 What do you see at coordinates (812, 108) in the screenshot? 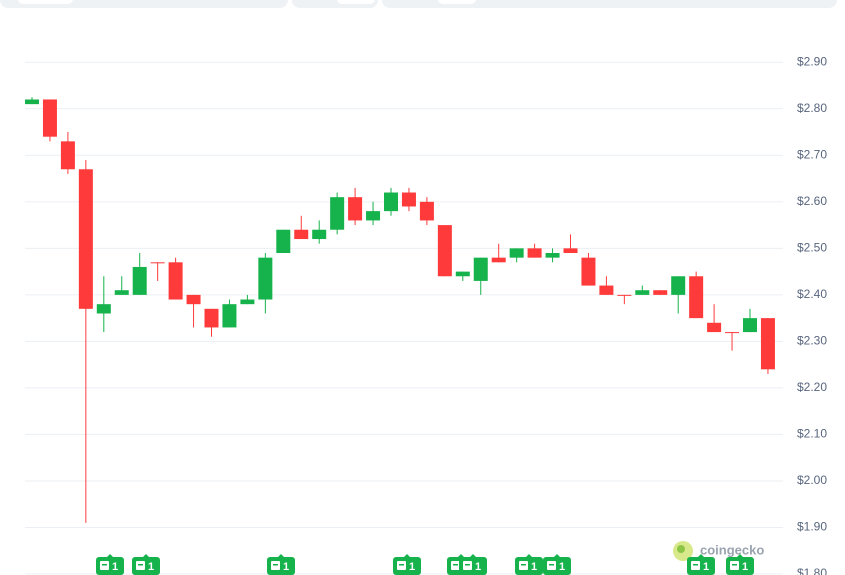
I see `y-tick-label: $2.80` at bounding box center [812, 108].